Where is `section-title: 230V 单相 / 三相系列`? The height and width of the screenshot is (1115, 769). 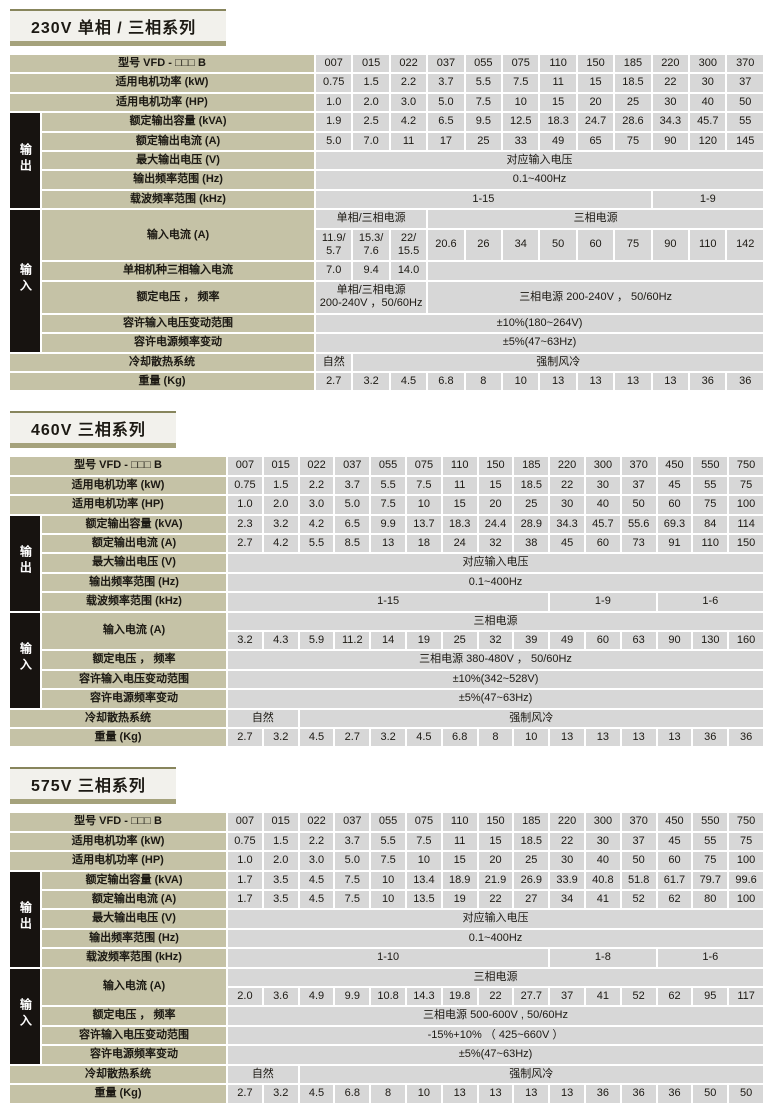 section-title: 230V 单相 / 三相系列 is located at coordinates (118, 25).